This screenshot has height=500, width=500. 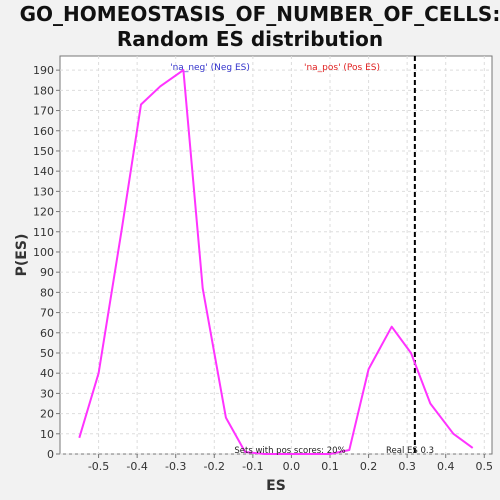 I want to click on y-tick-label: 140, so click(x=43, y=171).